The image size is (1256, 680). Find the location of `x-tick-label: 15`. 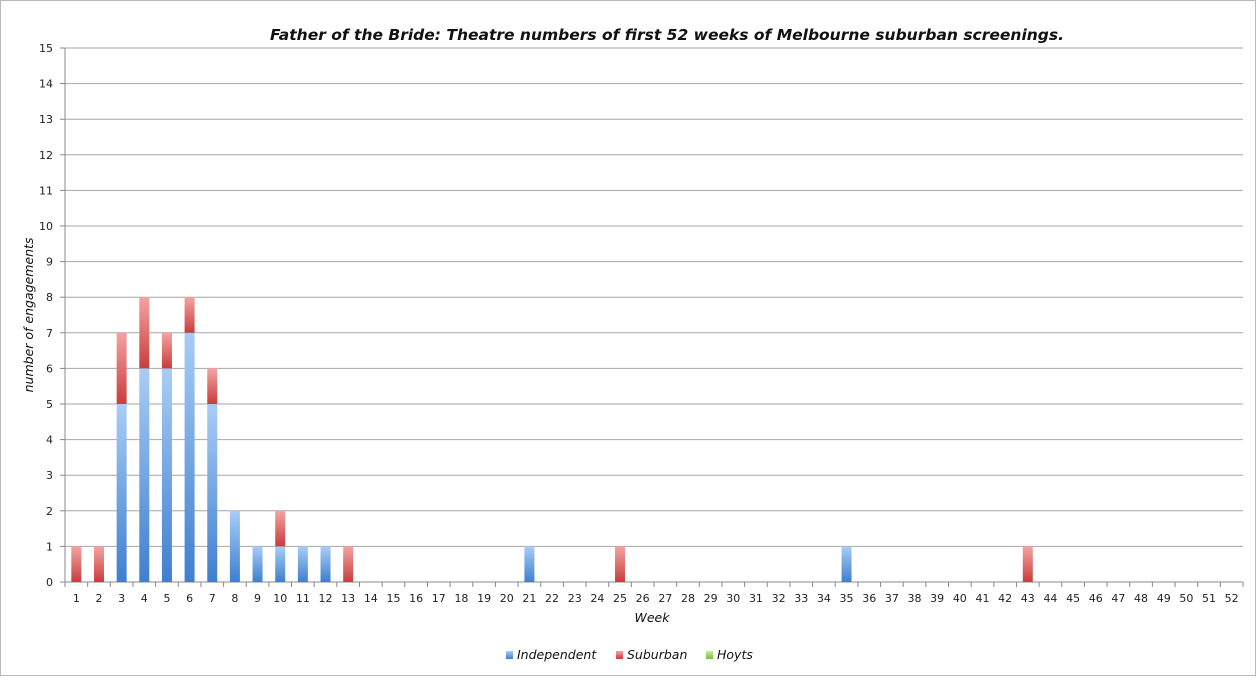

x-tick-label: 15 is located at coordinates (393, 598).